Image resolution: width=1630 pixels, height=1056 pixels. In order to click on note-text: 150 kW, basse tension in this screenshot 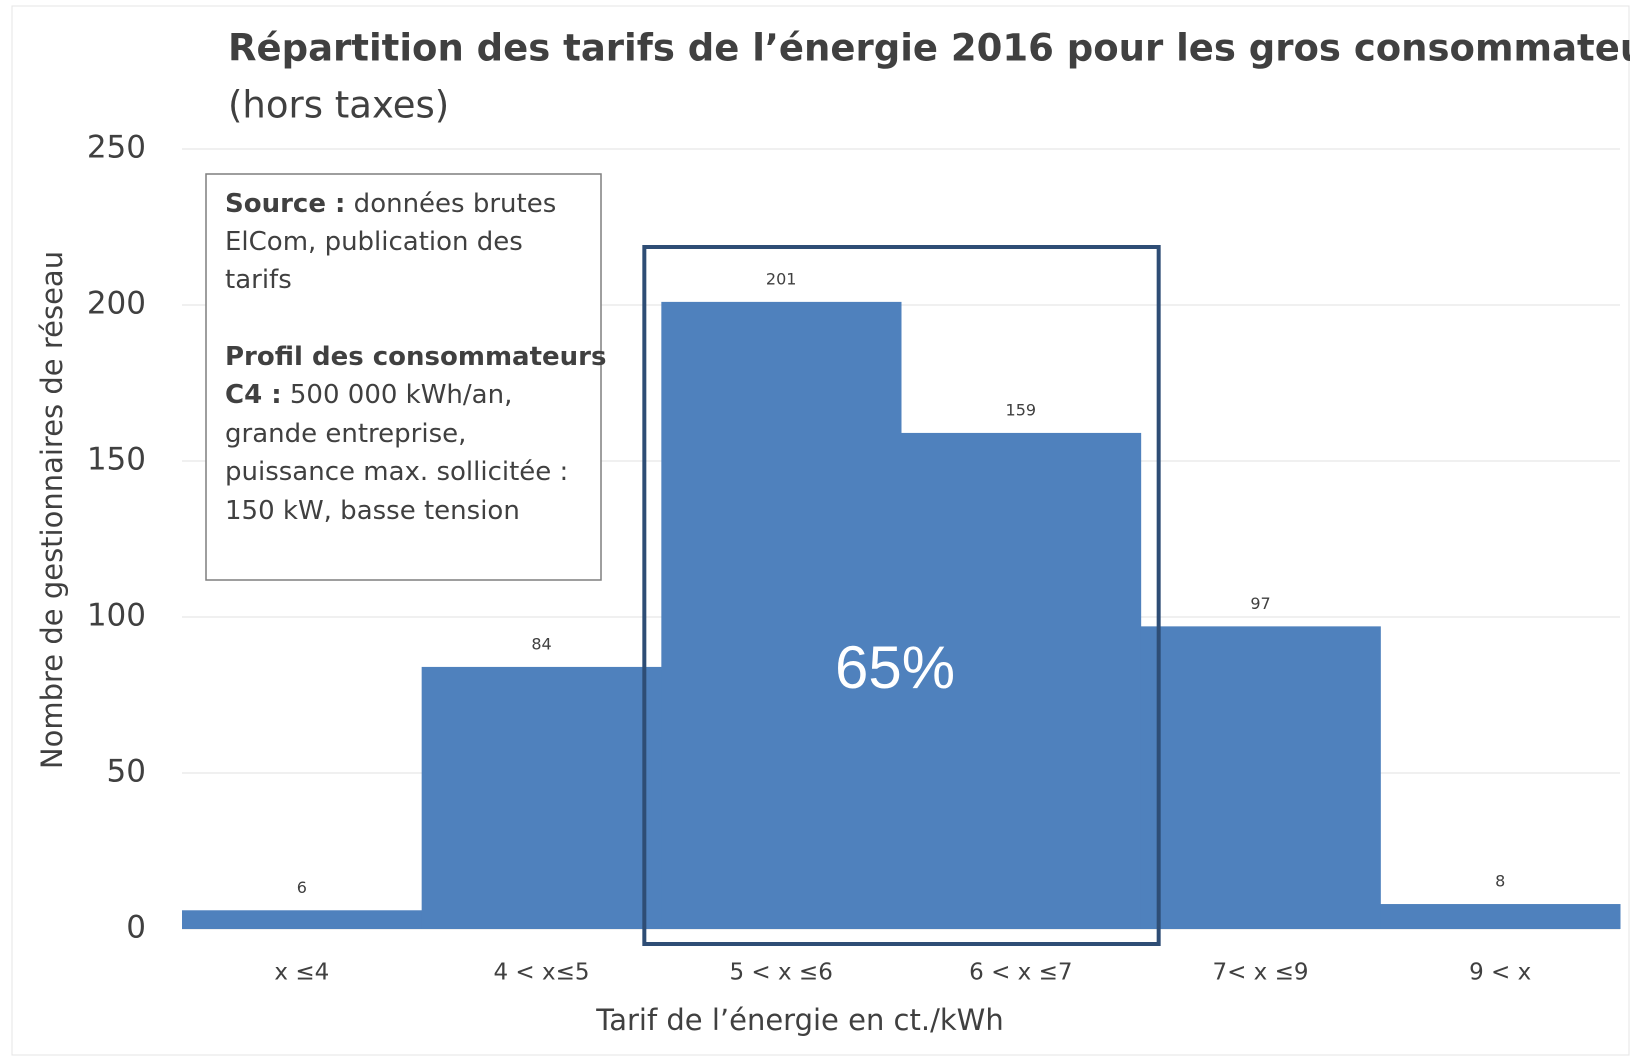, I will do `click(372, 511)`.